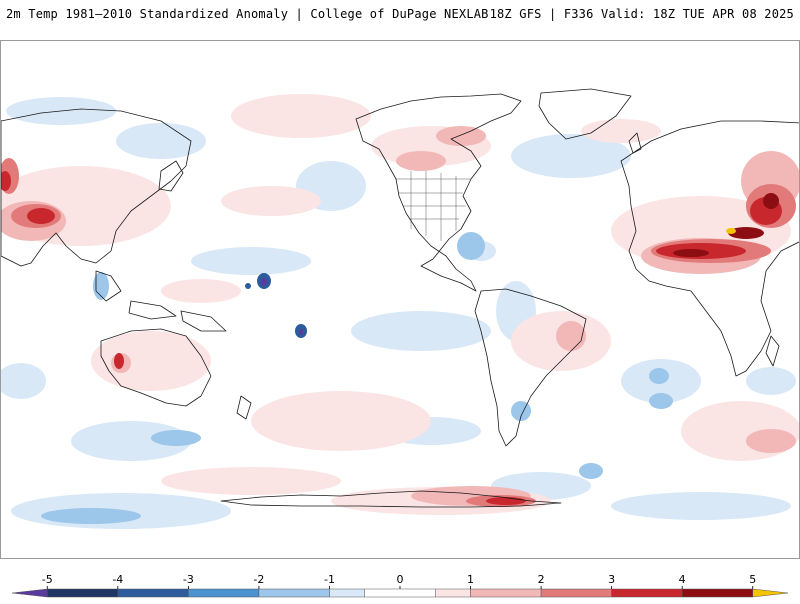  I want to click on colorbar-tick-label: 0, so click(400, 579).